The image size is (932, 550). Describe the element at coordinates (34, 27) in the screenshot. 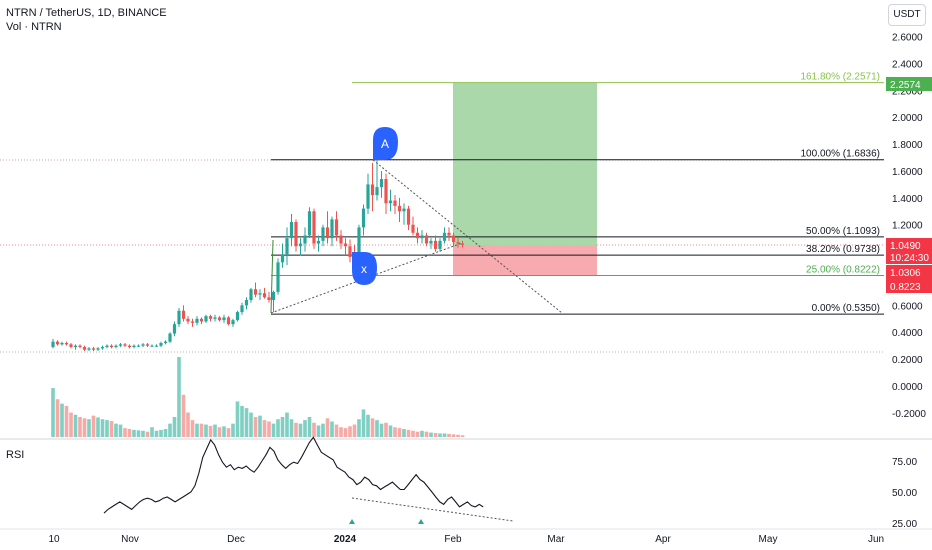

I see `volume-legend: Vol · NTRN` at that location.